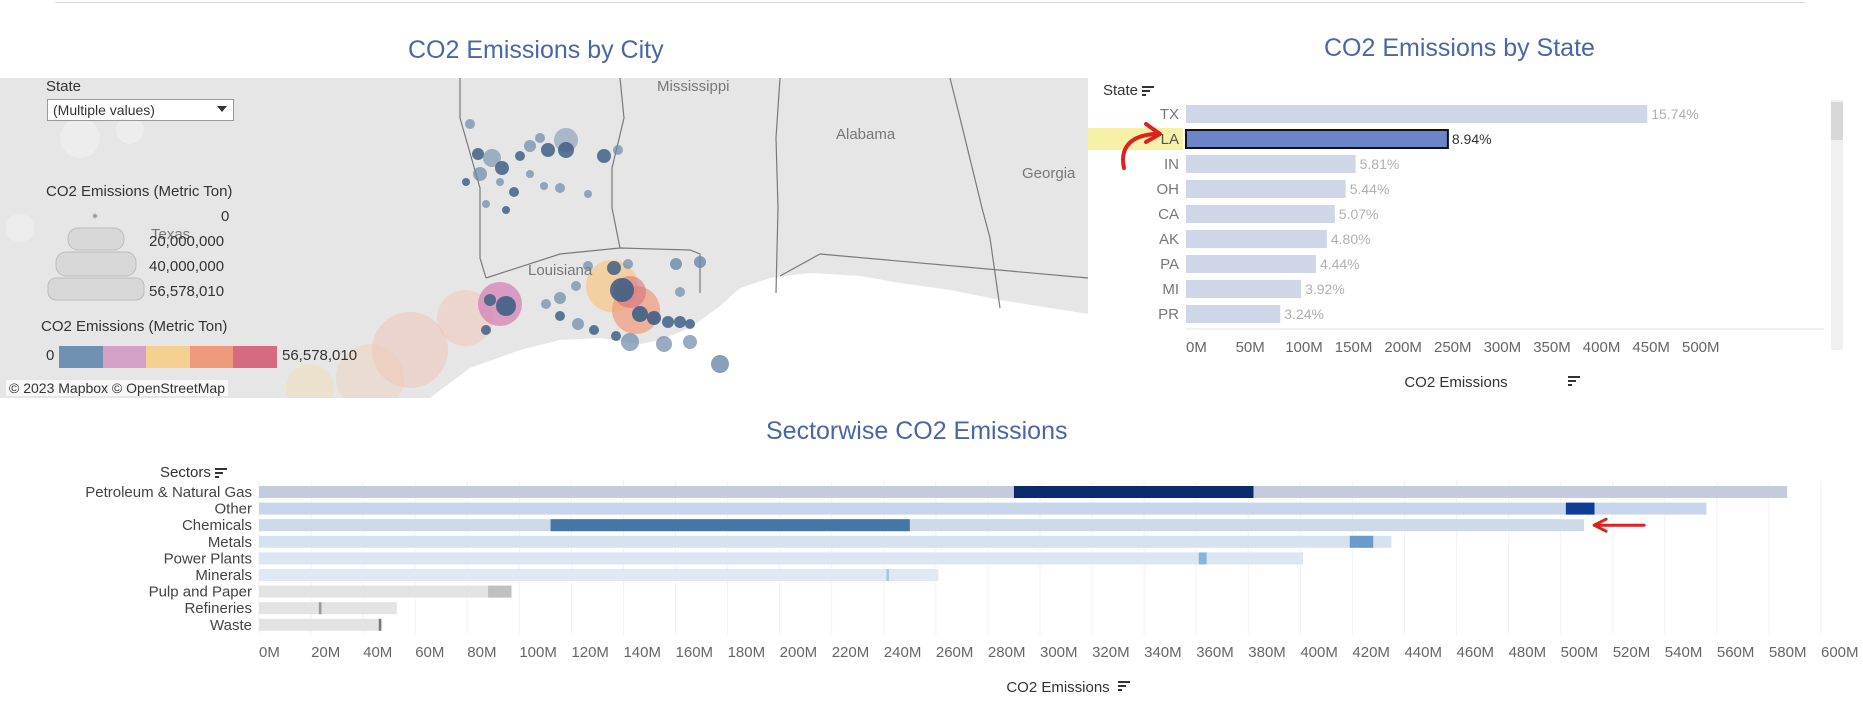  Describe the element at coordinates (217, 525) in the screenshot. I see `sector-tick-label: Chemicals` at that location.